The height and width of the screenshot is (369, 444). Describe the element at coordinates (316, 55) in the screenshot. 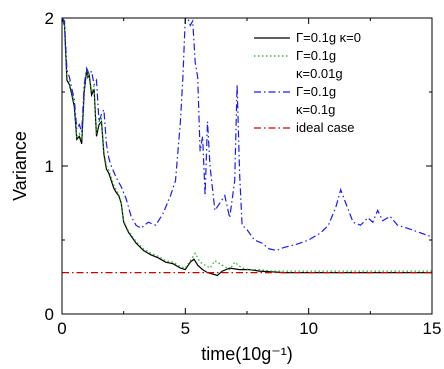

I see `legend-label-2: Γ=0.1g` at that location.